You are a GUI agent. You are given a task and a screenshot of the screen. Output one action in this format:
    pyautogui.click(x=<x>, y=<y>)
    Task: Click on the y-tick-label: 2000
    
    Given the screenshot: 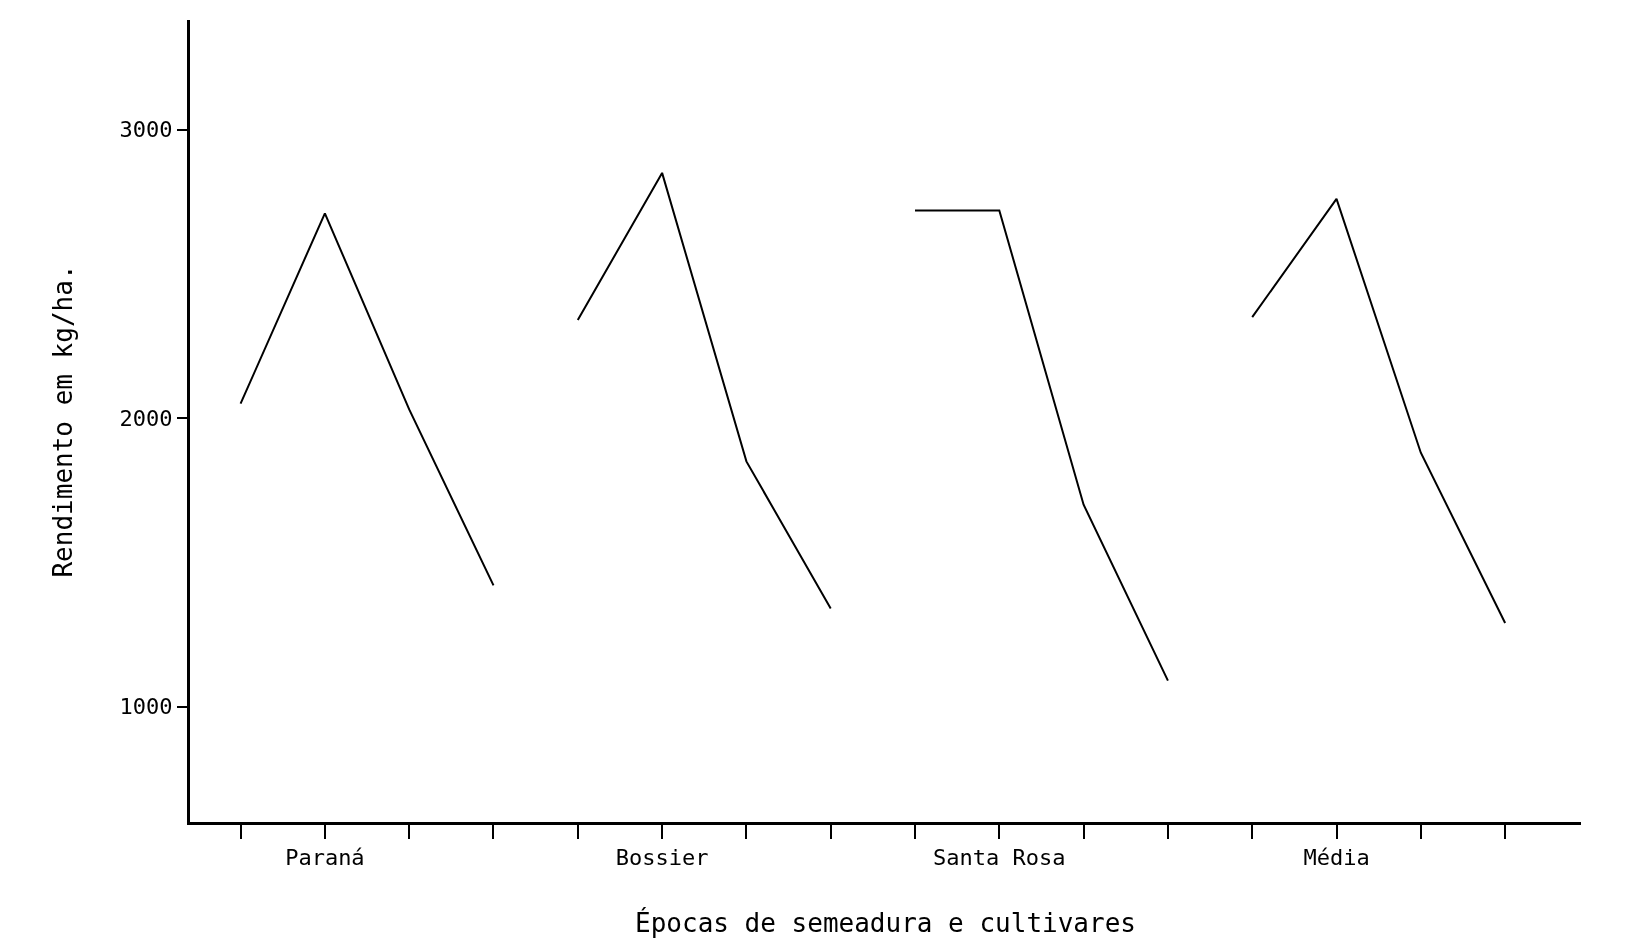 What is the action you would take?
    pyautogui.click(x=146, y=418)
    